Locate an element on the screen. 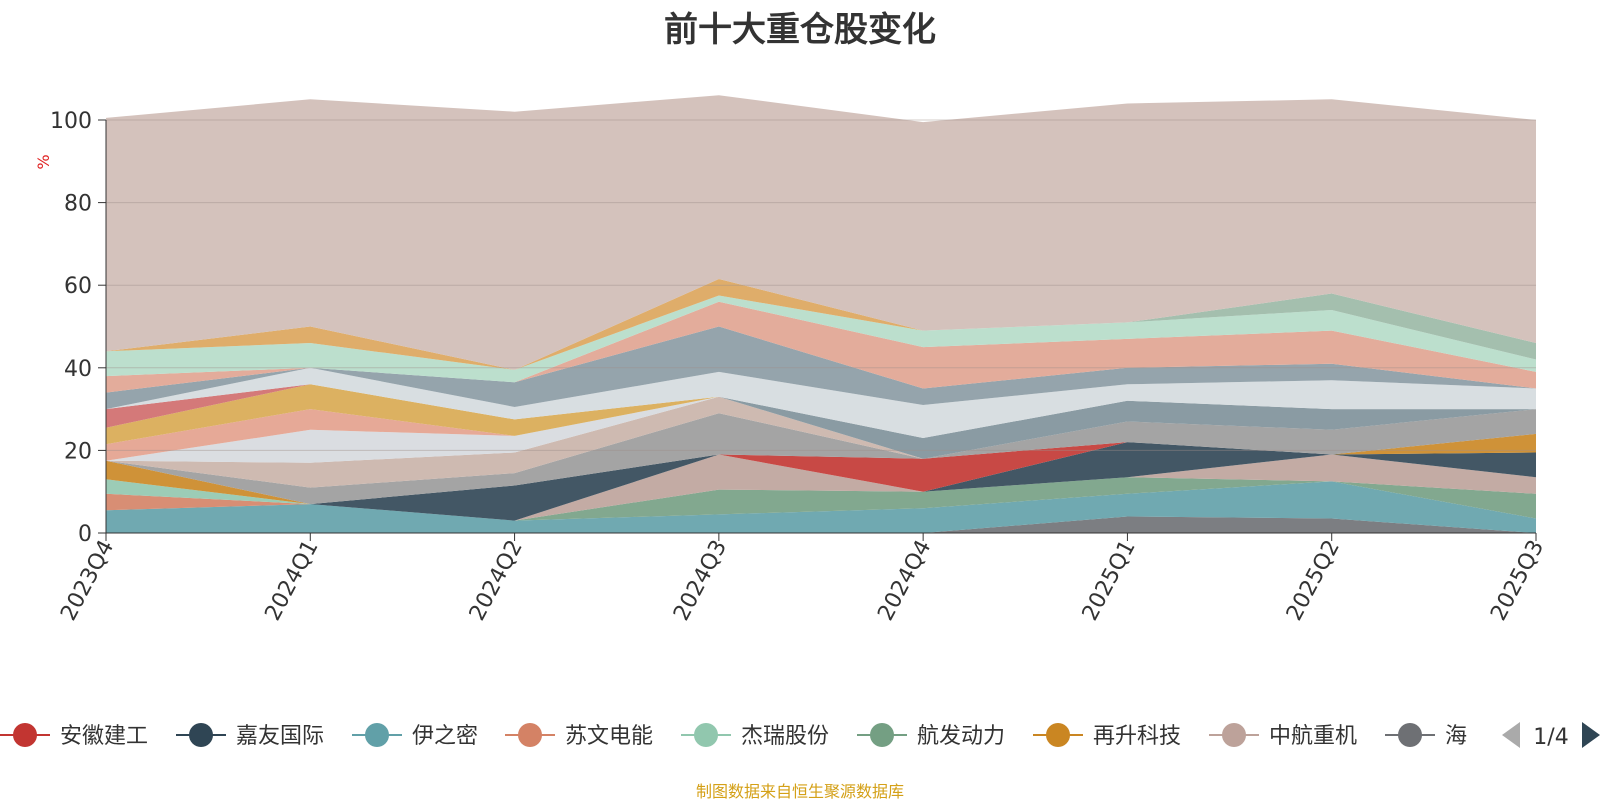 This screenshot has width=1600, height=802. x-tick-label: 2023Q4 is located at coordinates (87, 580).